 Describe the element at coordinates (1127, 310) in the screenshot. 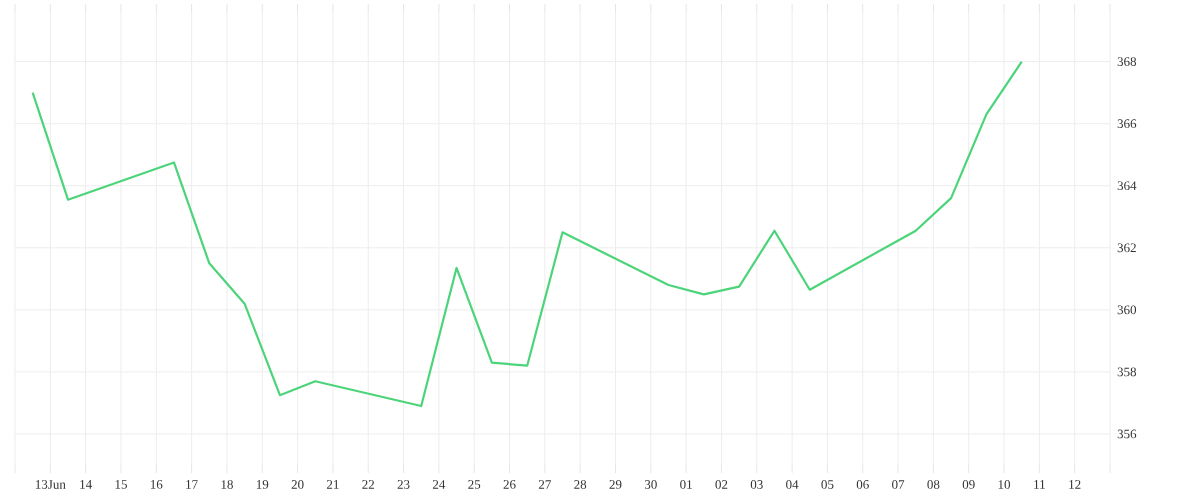

I see `y-tick-label: 360` at that location.